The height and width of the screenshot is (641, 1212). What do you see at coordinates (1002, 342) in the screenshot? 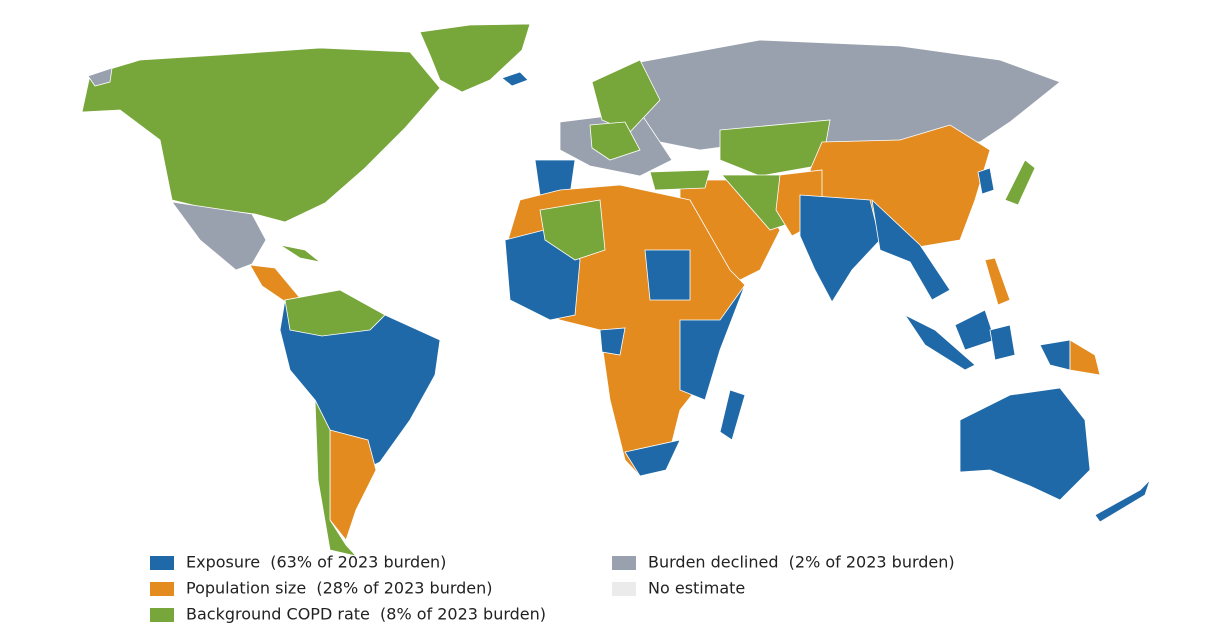
I see `indonesia-east` at bounding box center [1002, 342].